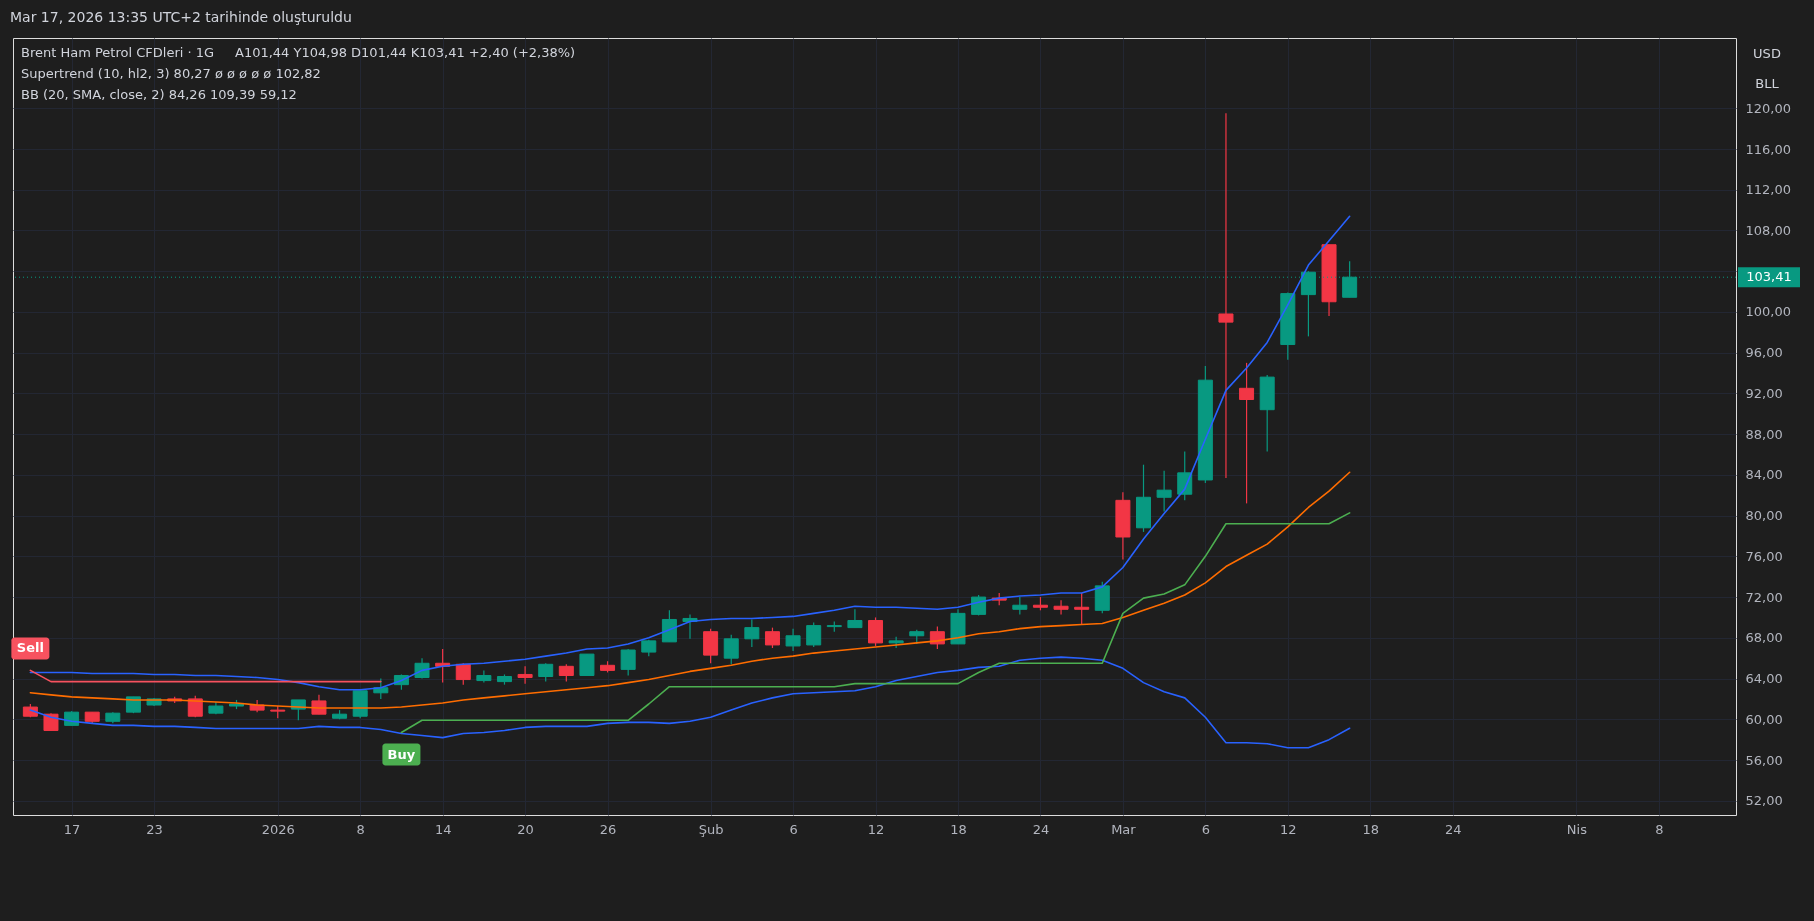 The image size is (1814, 921). I want to click on y-tick-label: 100,00, so click(1768, 312).